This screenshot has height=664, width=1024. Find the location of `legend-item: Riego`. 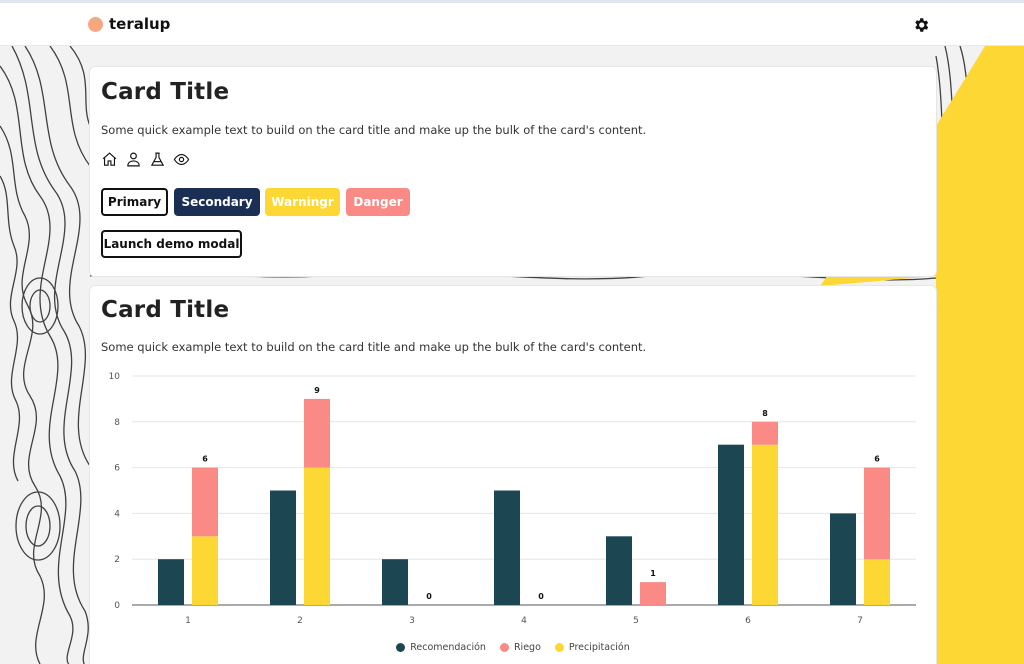

legend-item: Riego is located at coordinates (520, 647).